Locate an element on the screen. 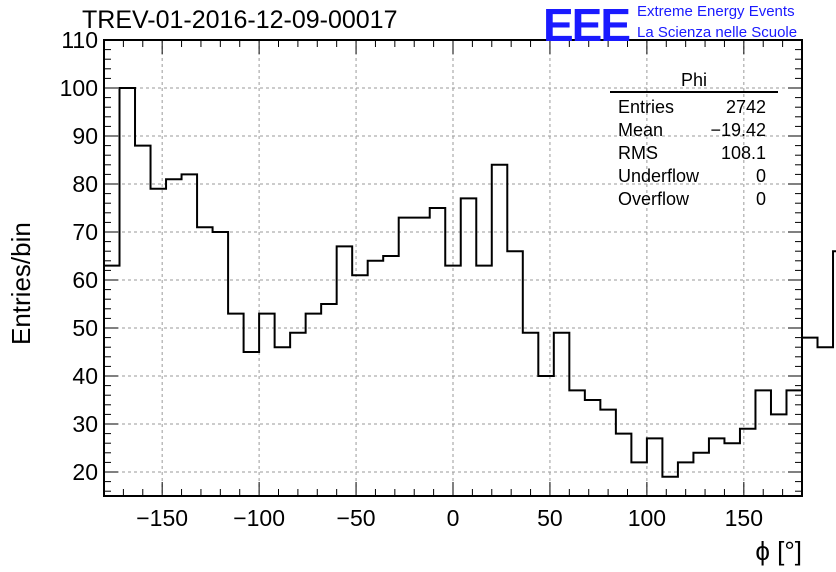 The width and height of the screenshot is (836, 572). x-tick-label: −150 is located at coordinates (162, 518).